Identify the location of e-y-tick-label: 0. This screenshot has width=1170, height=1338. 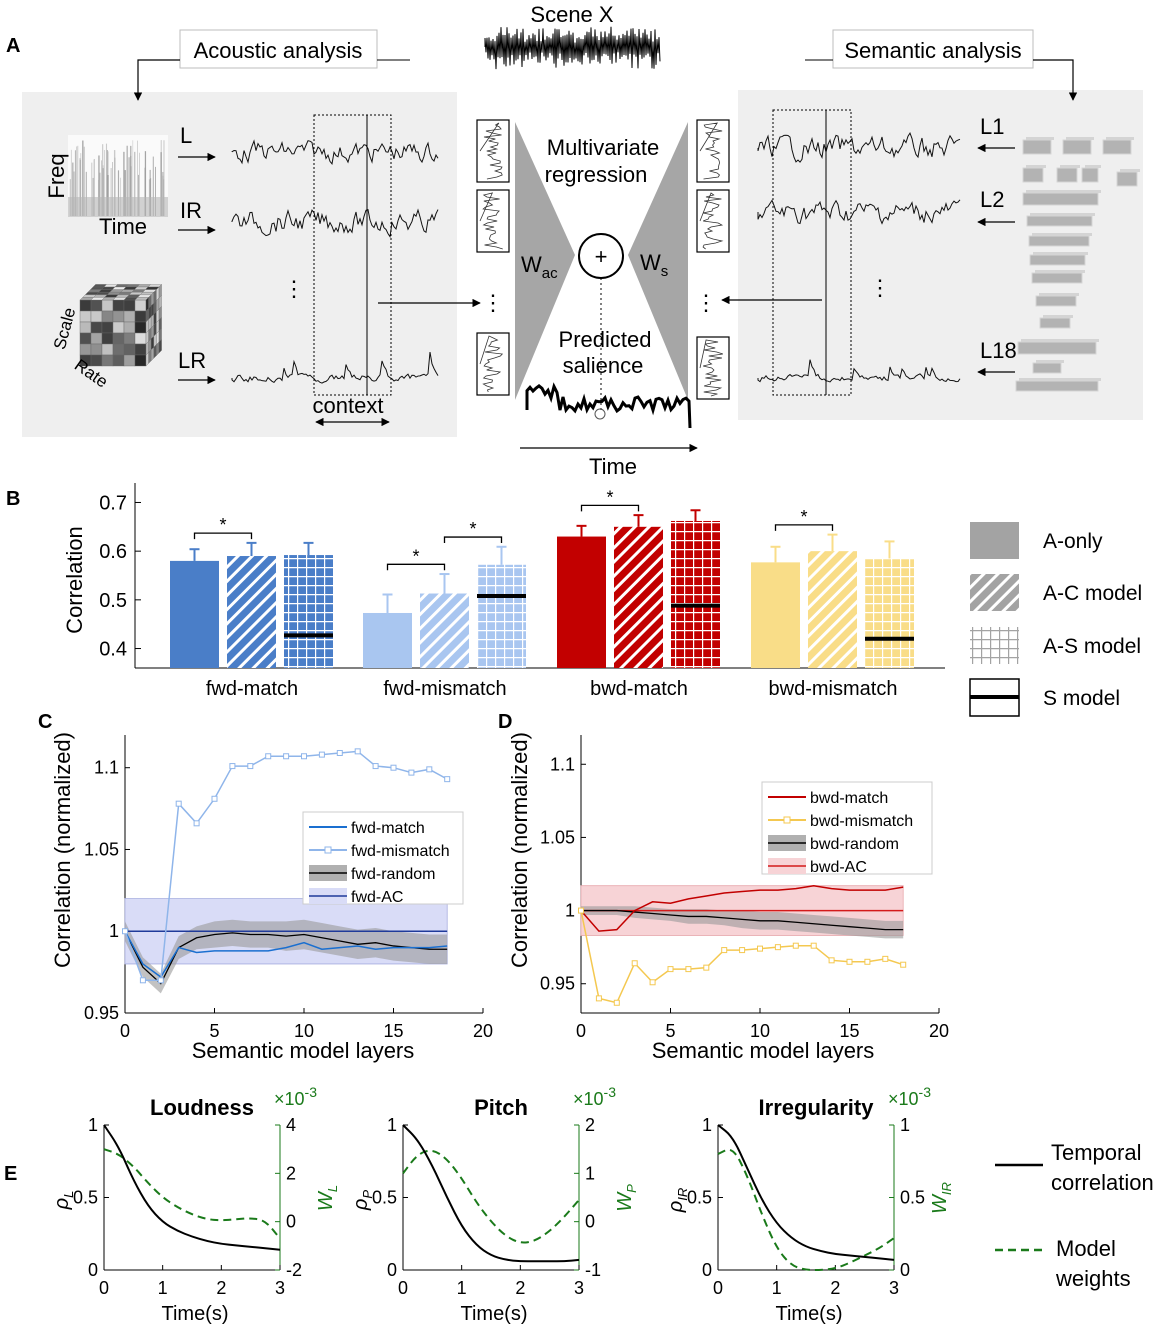
(392, 1270).